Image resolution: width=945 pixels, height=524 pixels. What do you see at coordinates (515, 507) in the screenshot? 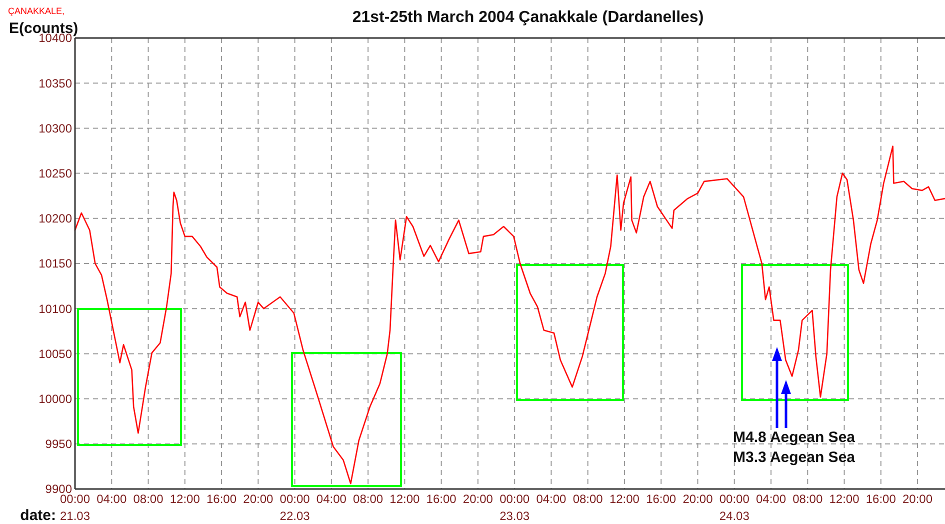
I see `x-tick-label: 00:00 23.03` at bounding box center [515, 507].